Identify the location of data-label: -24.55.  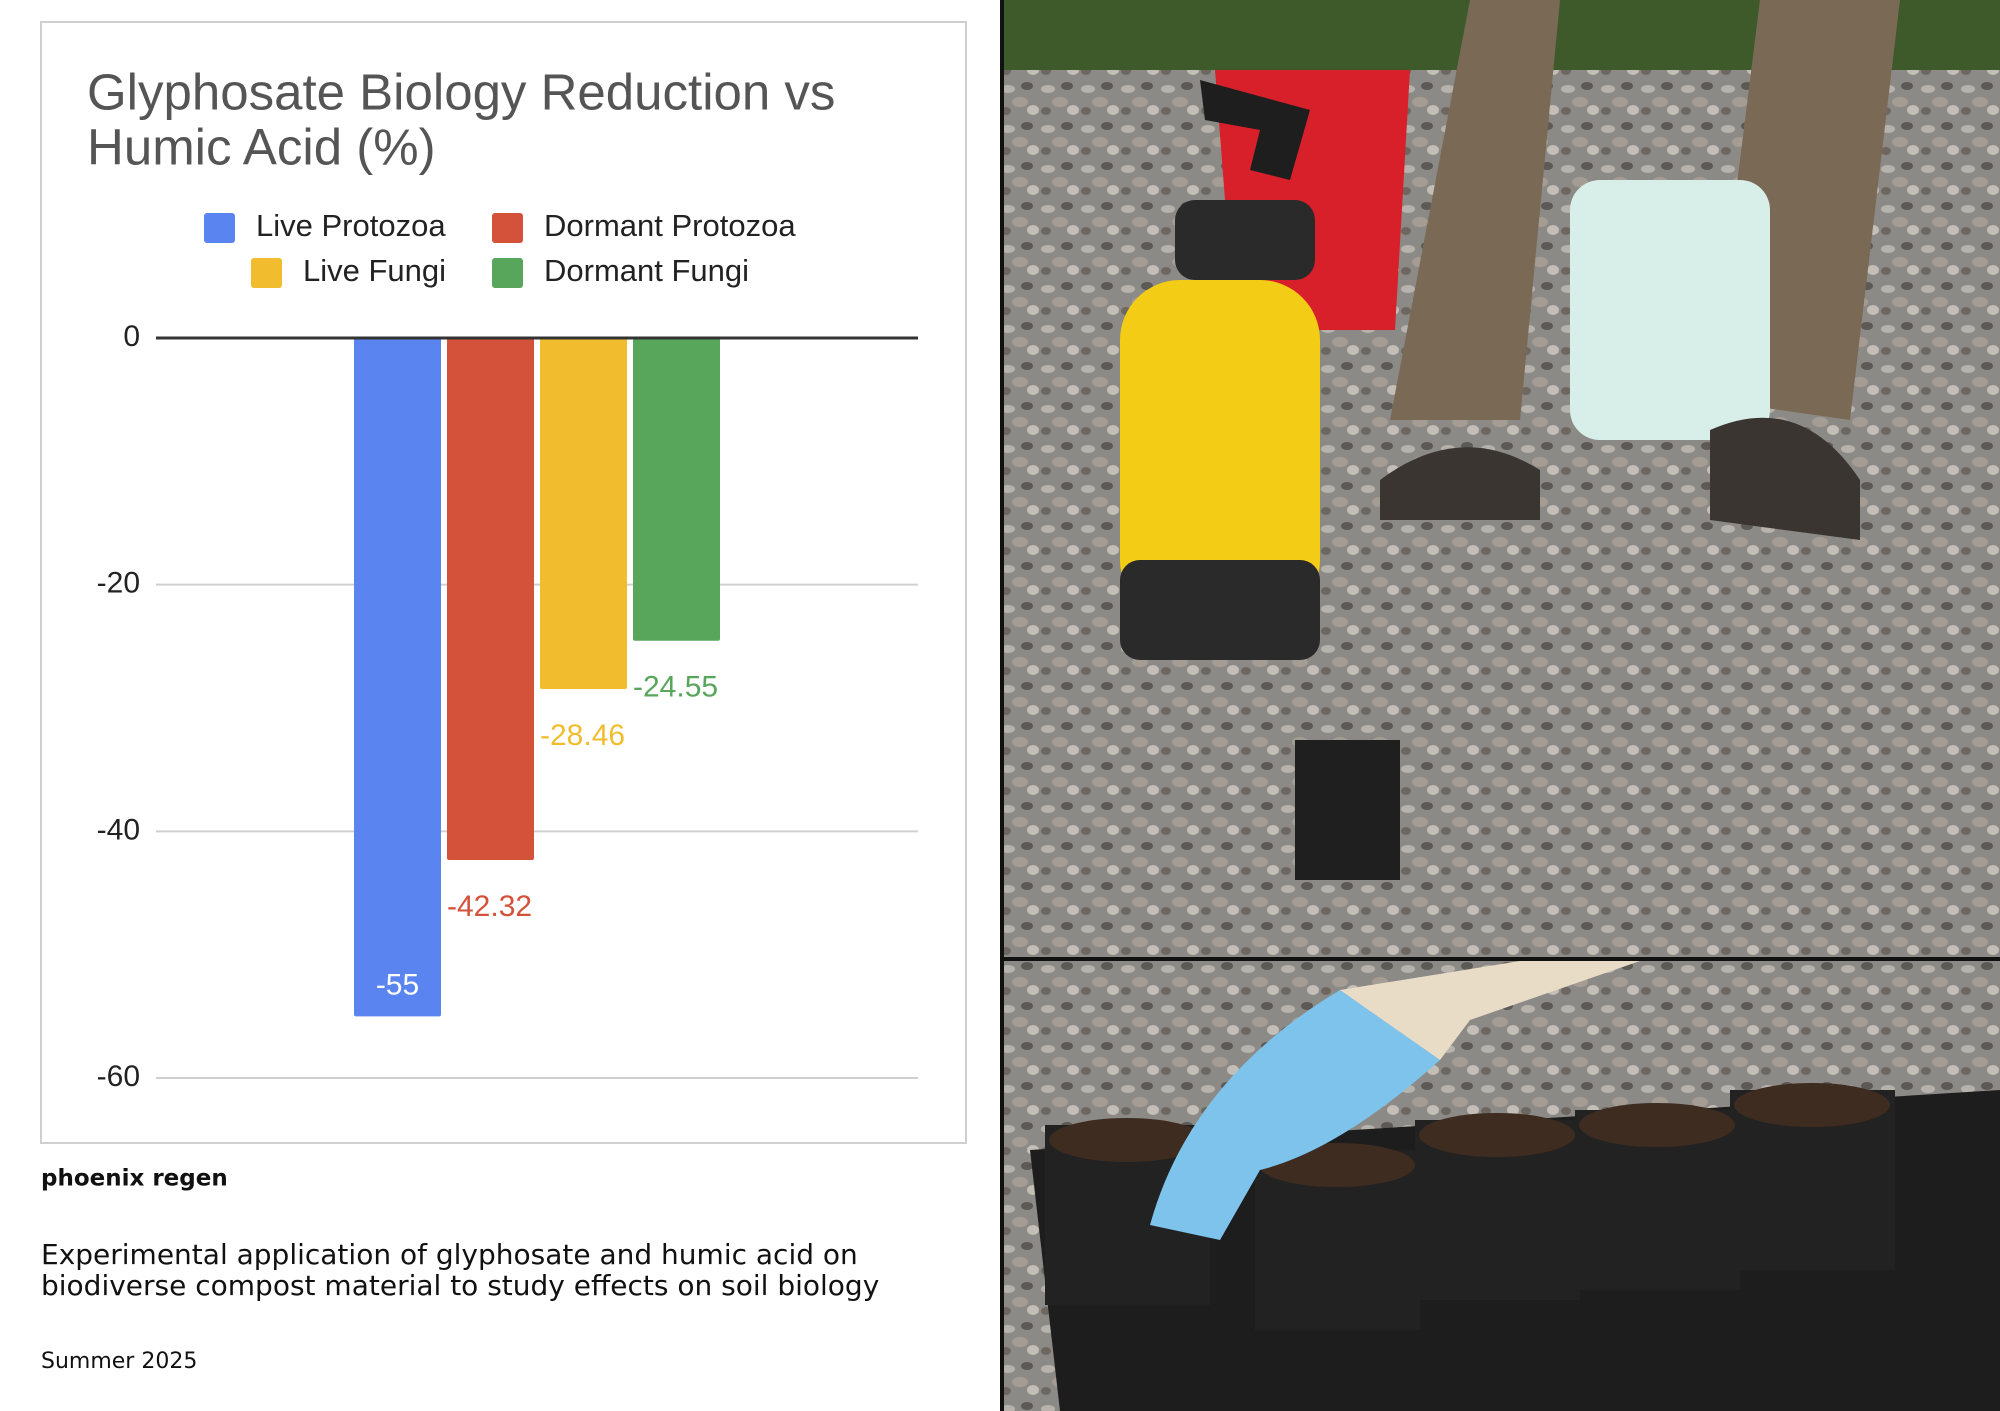
(675, 687).